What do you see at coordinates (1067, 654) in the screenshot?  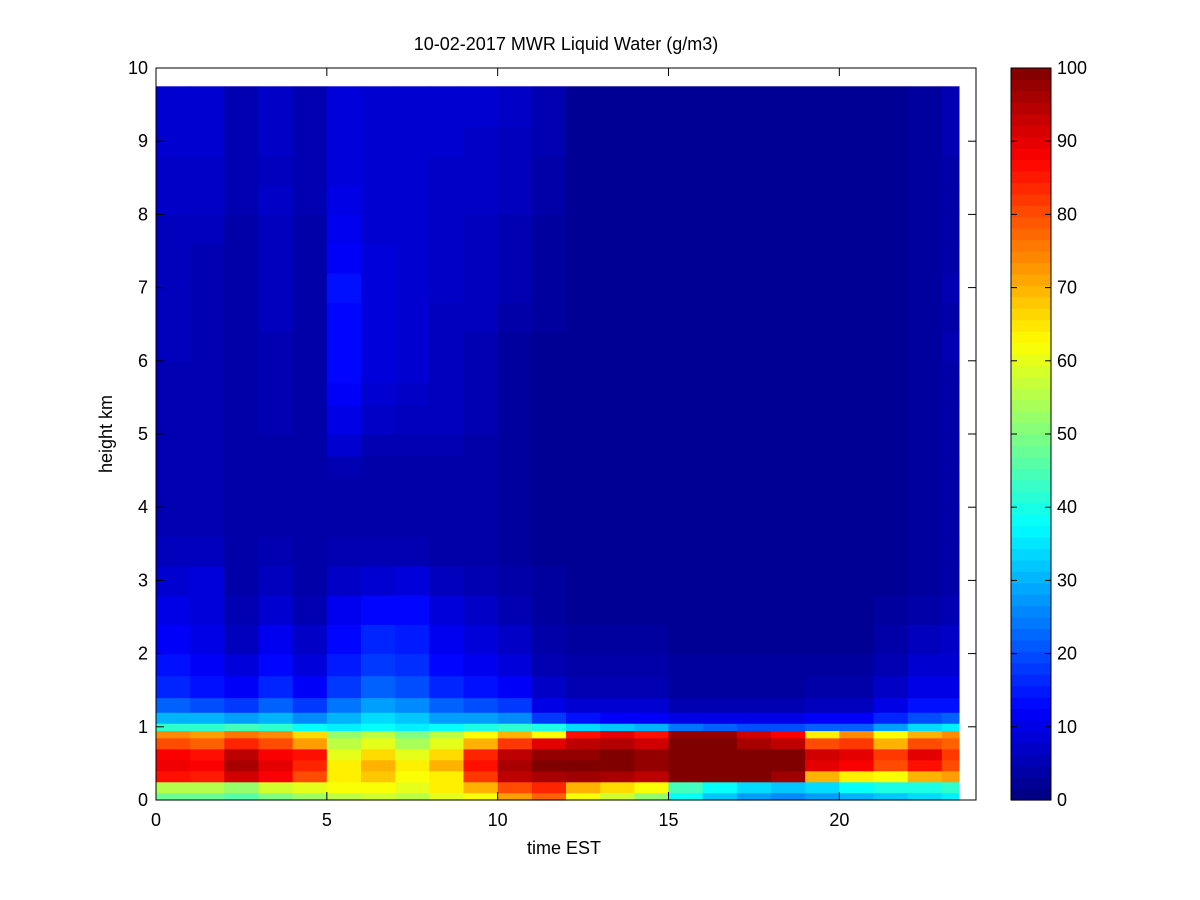 I see `colorbar-tick-label: 20` at bounding box center [1067, 654].